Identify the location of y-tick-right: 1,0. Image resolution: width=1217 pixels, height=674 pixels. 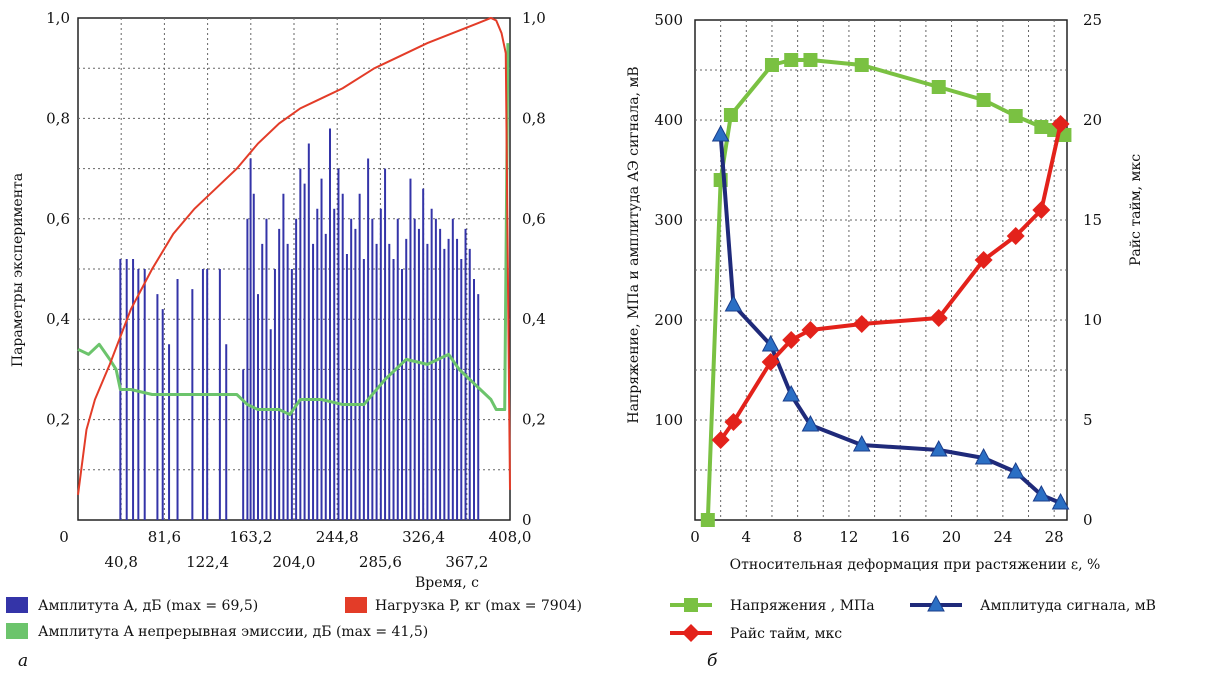
(534, 18).